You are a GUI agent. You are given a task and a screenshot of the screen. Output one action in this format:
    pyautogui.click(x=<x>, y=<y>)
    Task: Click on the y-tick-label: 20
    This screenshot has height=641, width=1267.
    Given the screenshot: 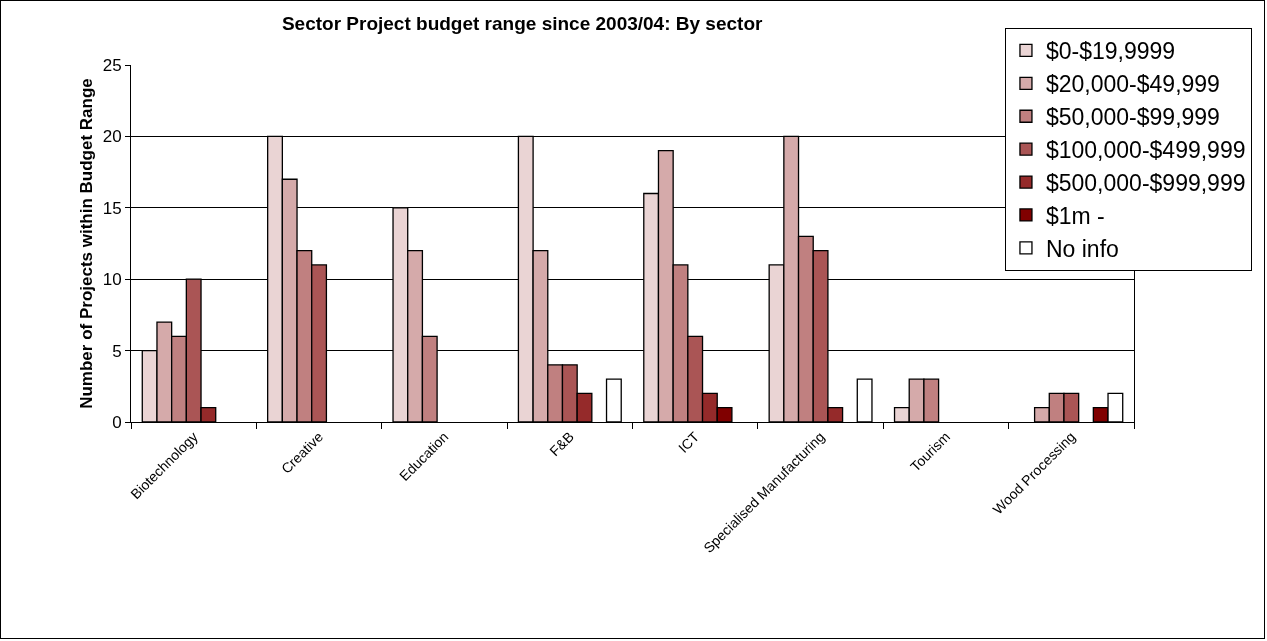 What is the action you would take?
    pyautogui.click(x=112, y=137)
    